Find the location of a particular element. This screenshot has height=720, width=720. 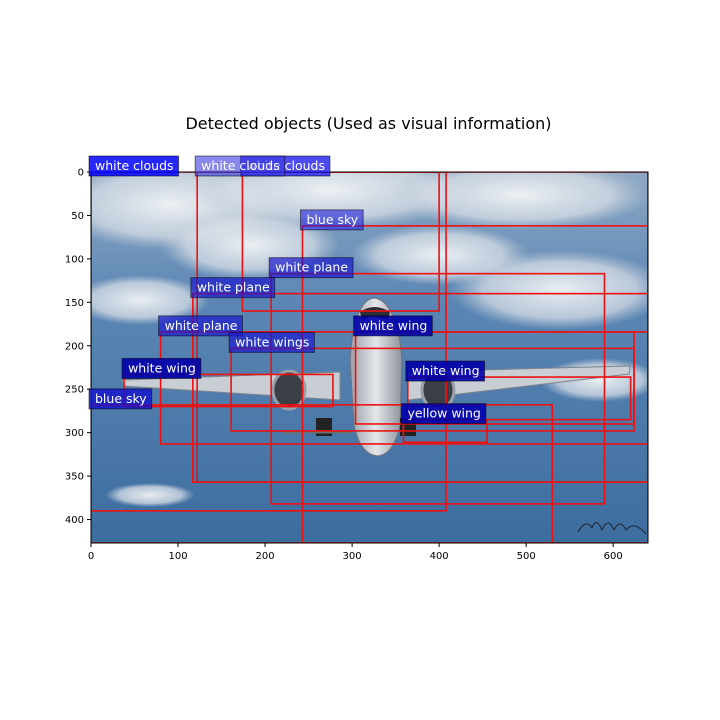

y-tick: 250 is located at coordinates (78, 390).